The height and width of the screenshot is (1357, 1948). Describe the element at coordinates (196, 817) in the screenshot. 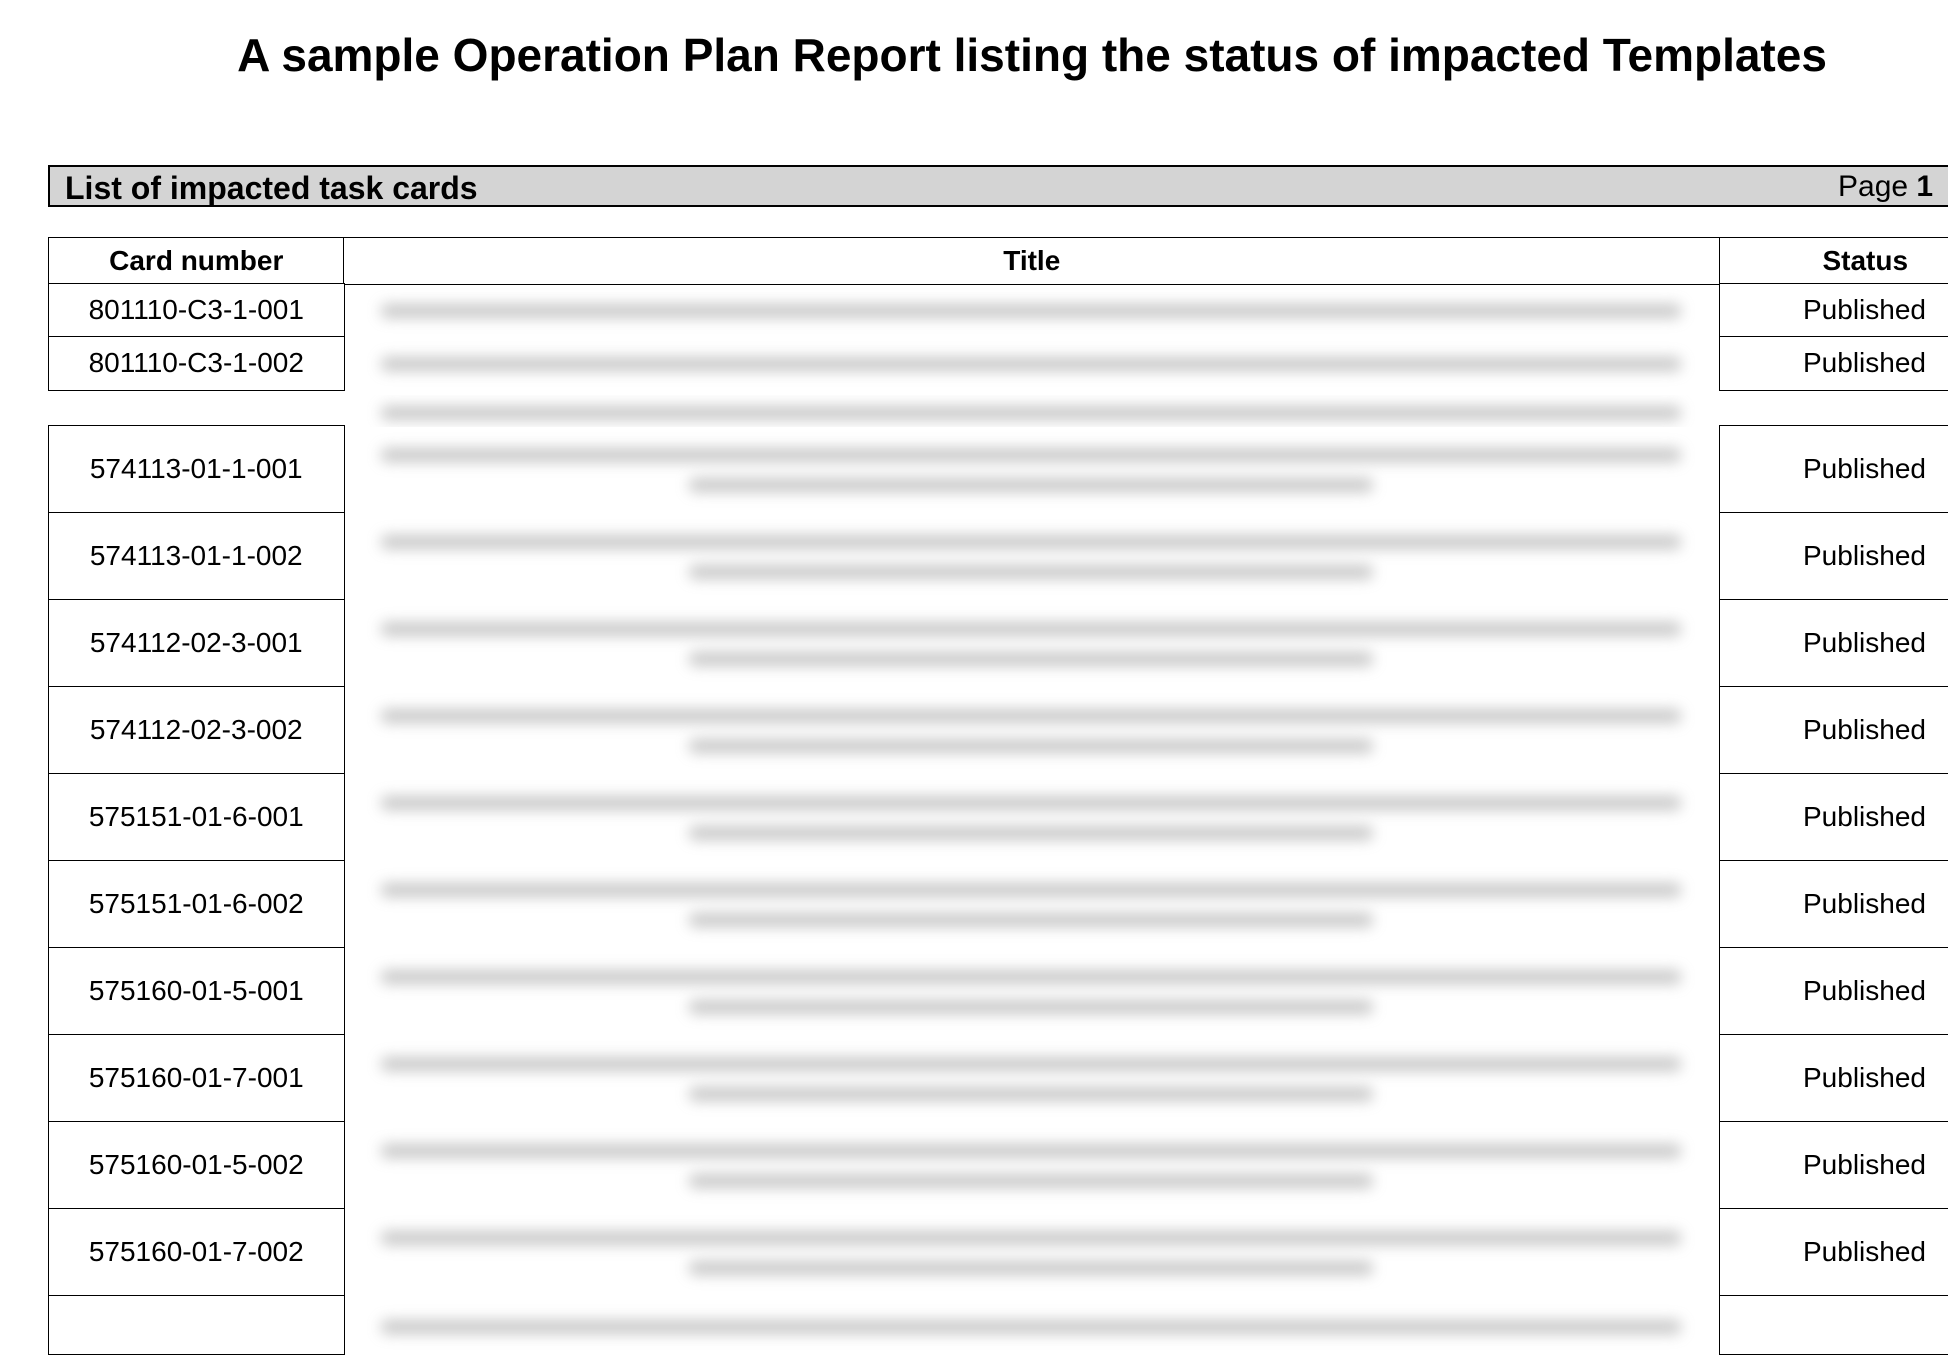

I see `card-number: 575151-01-6-001` at that location.